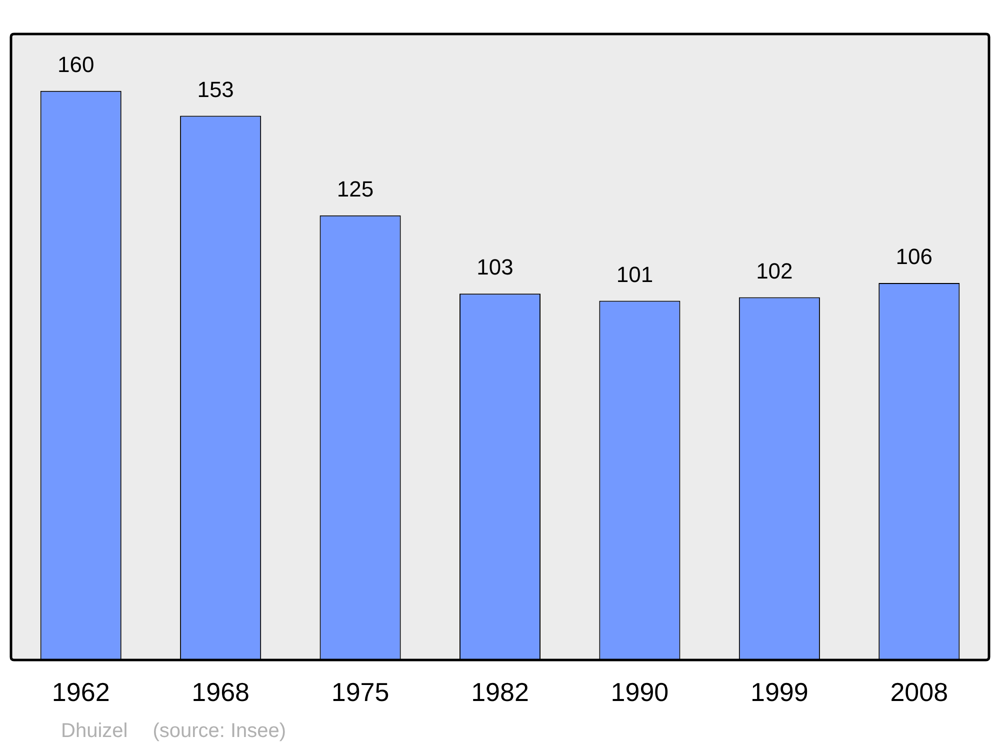 This screenshot has width=1000, height=747. I want to click on data-label: 160, so click(76, 64).